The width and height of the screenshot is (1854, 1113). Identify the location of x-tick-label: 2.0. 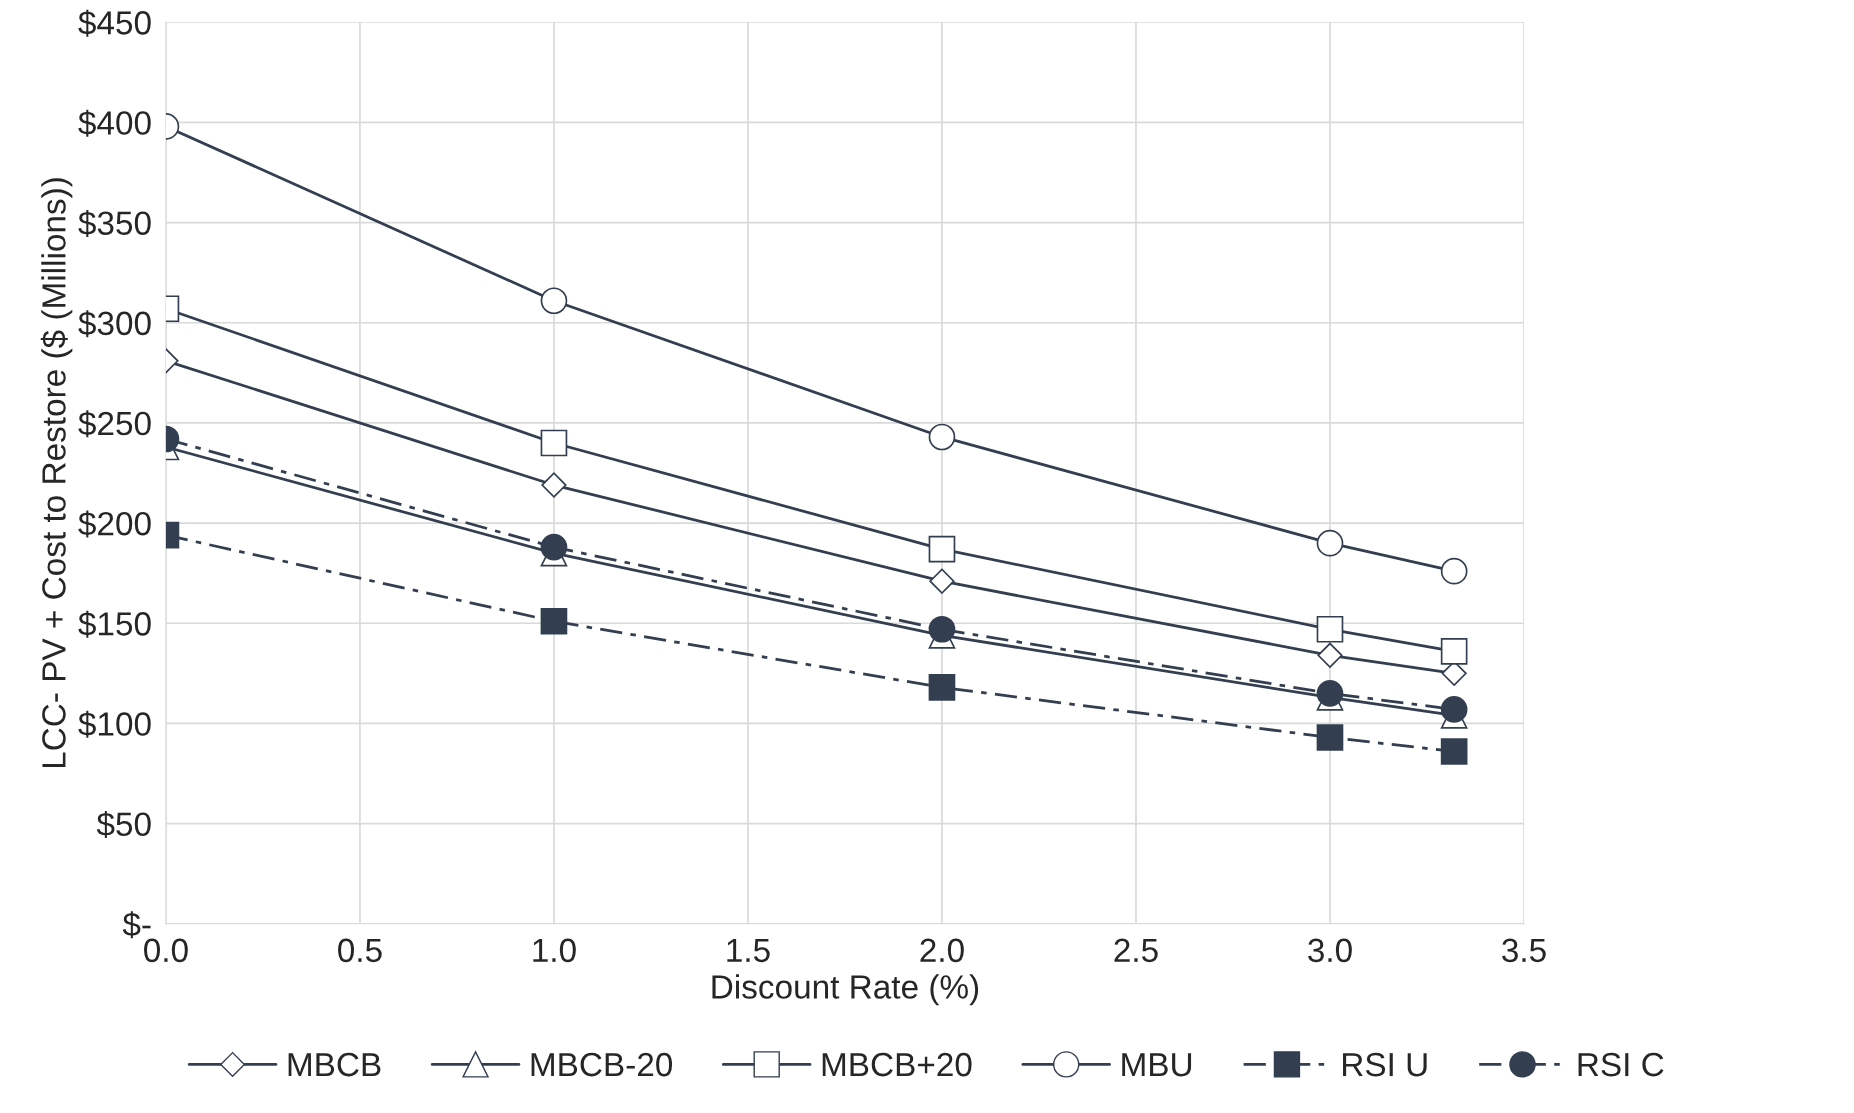
(942, 950).